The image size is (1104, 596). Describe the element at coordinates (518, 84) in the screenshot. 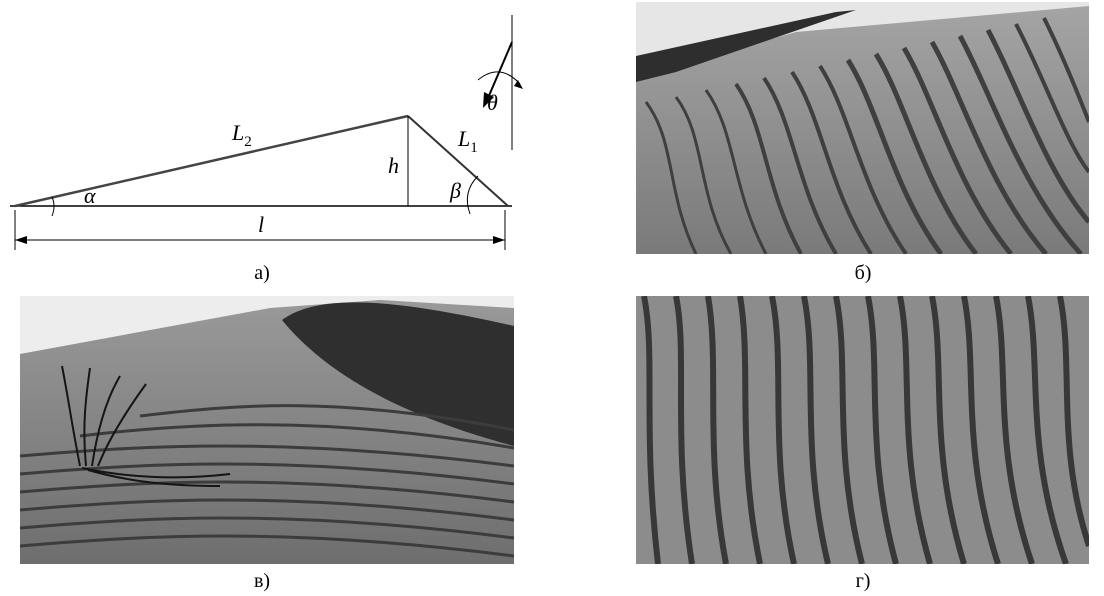

I see `theta-arc-arrowhead` at that location.